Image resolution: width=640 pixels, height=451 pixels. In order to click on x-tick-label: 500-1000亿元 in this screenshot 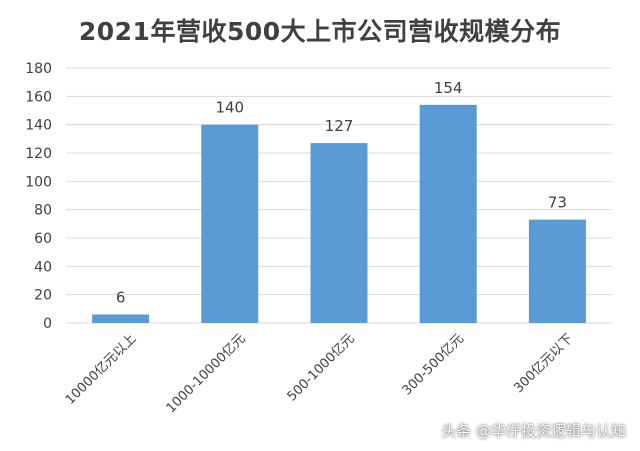, I will do `click(321, 367)`.